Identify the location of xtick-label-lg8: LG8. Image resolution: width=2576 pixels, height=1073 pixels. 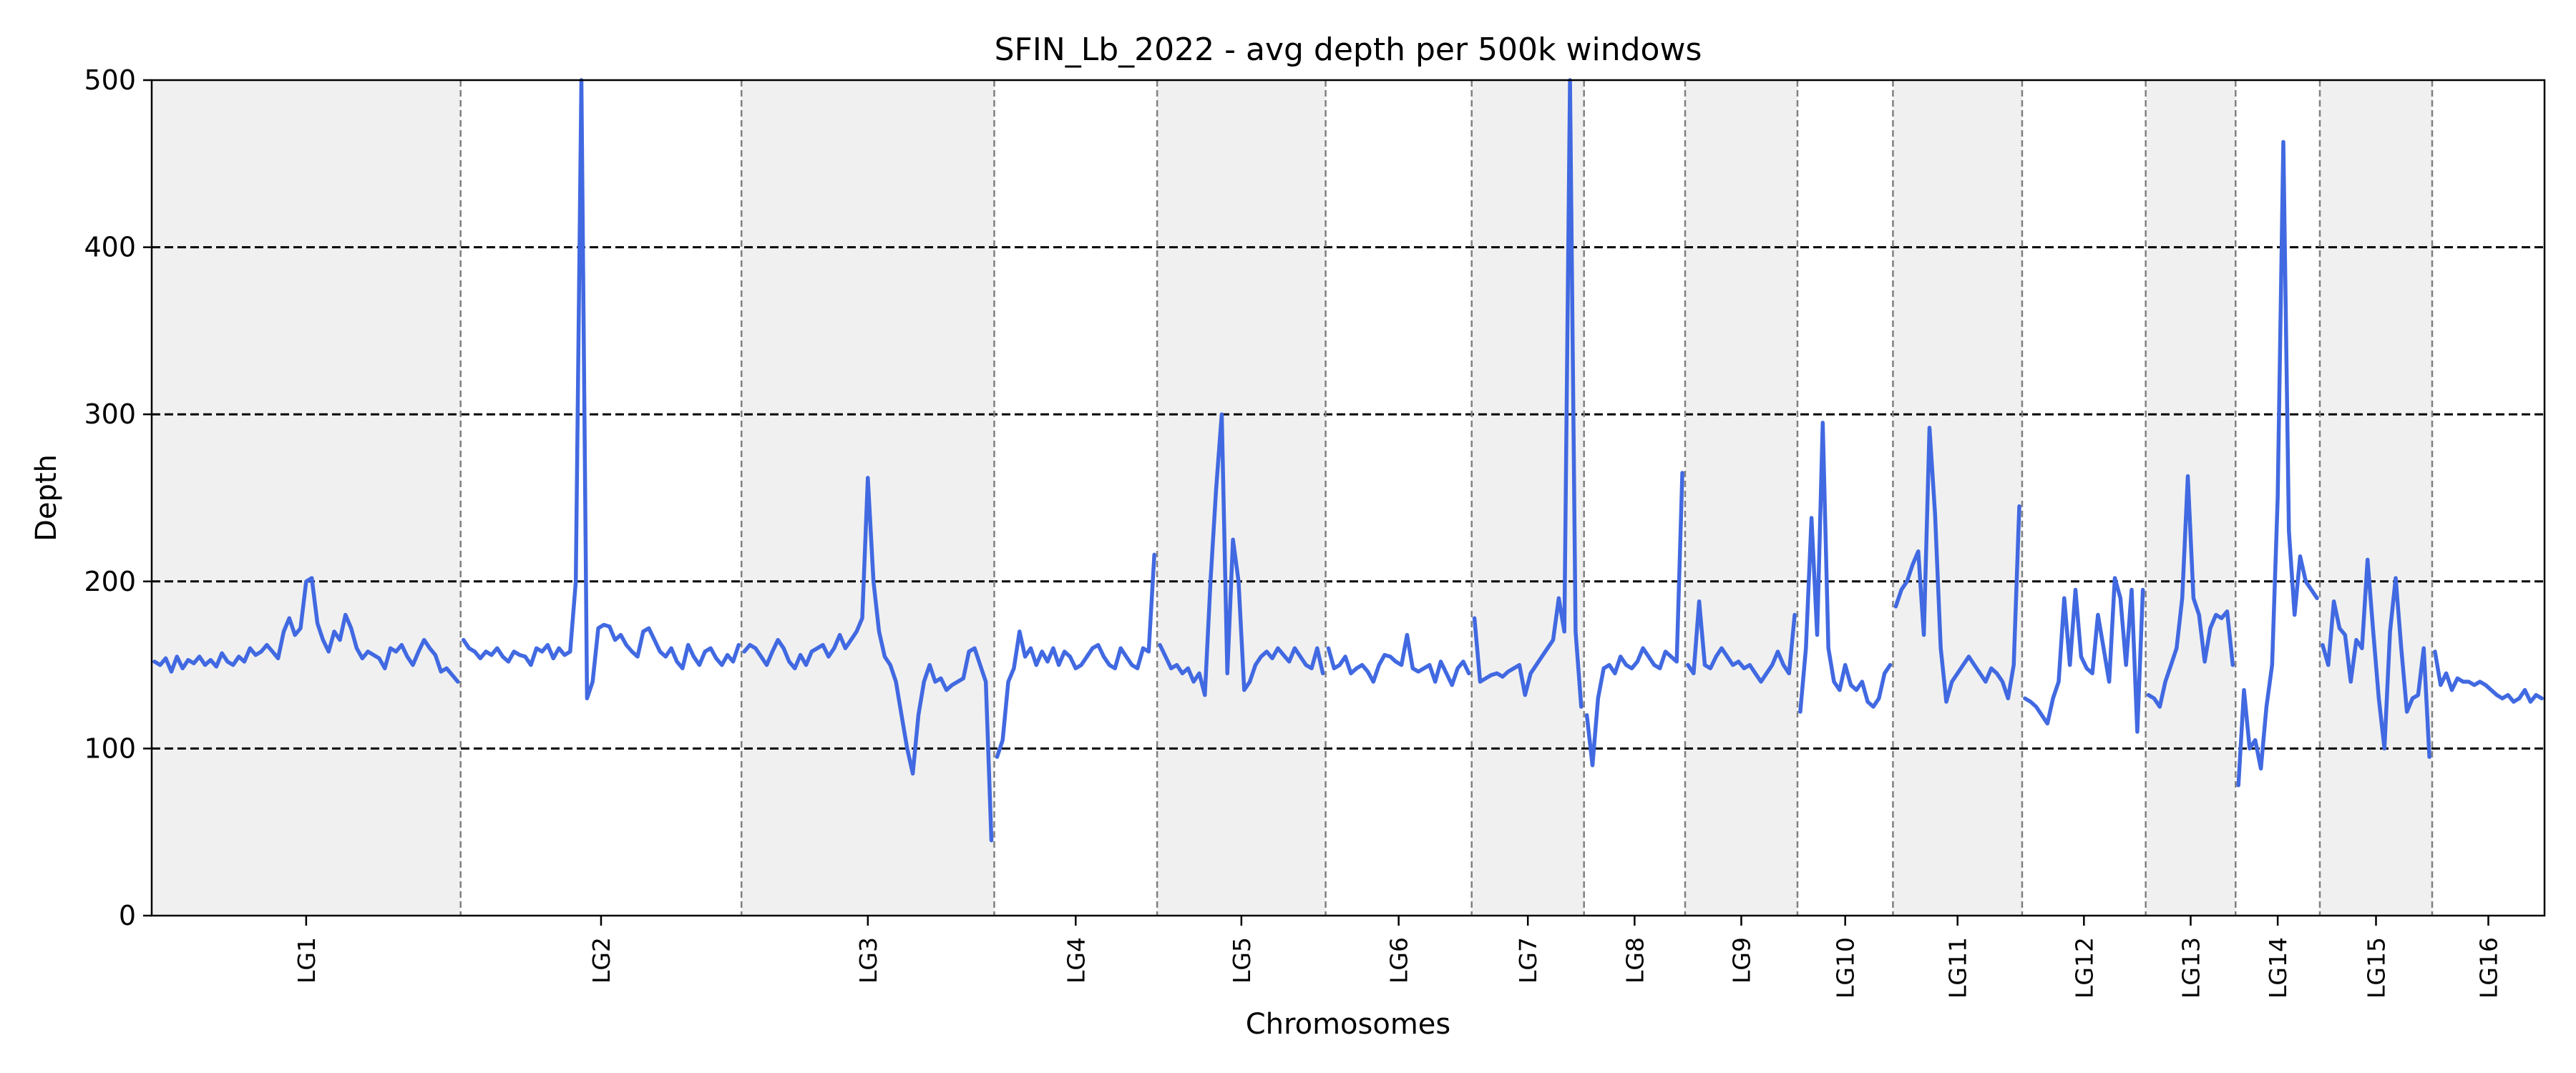
(1635, 960).